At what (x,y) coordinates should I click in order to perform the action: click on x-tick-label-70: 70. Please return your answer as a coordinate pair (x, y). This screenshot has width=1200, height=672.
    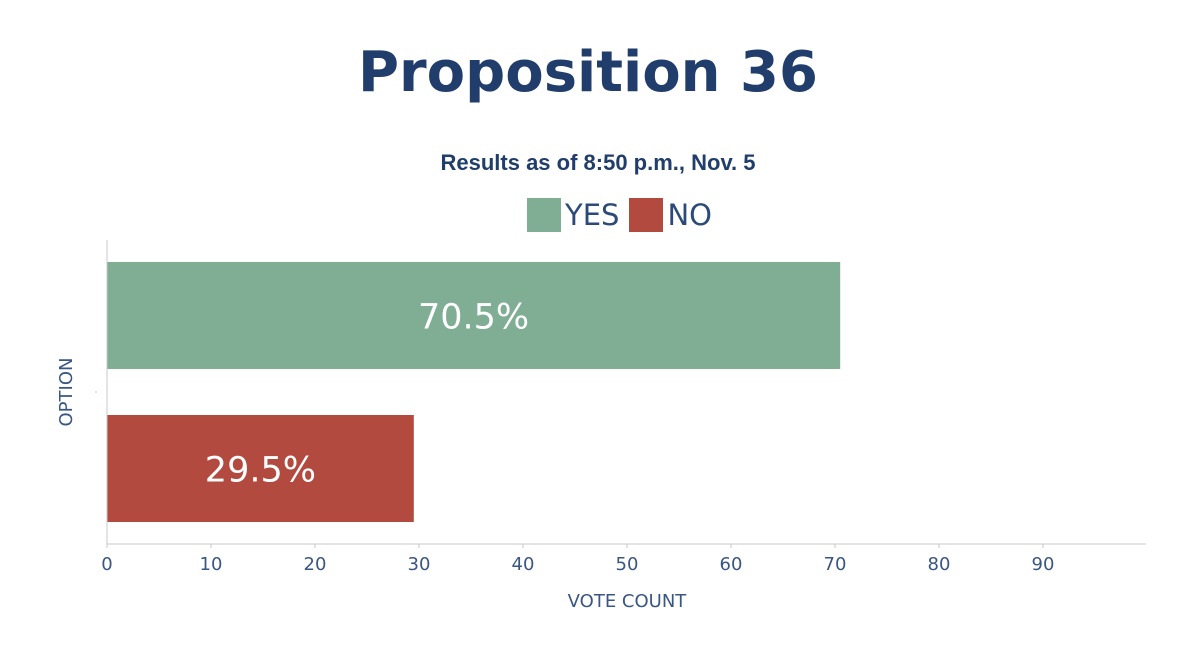
    Looking at the image, I should click on (835, 564).